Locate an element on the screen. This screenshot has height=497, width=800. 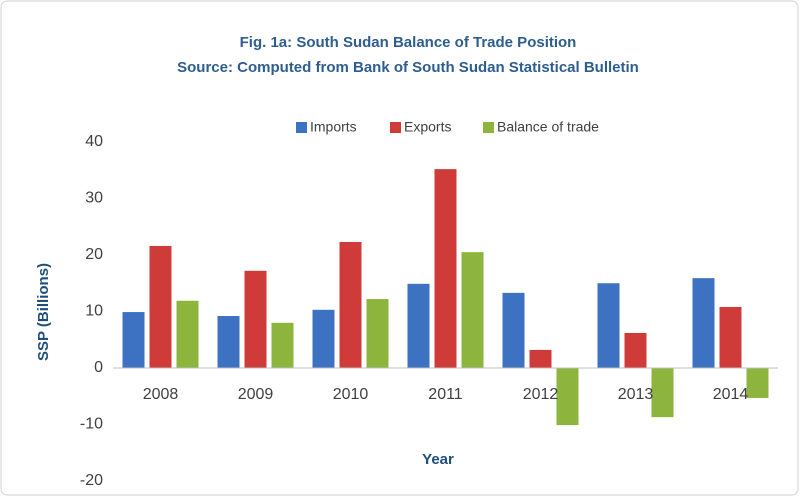
y-tick-label: 40 is located at coordinates (94, 141).